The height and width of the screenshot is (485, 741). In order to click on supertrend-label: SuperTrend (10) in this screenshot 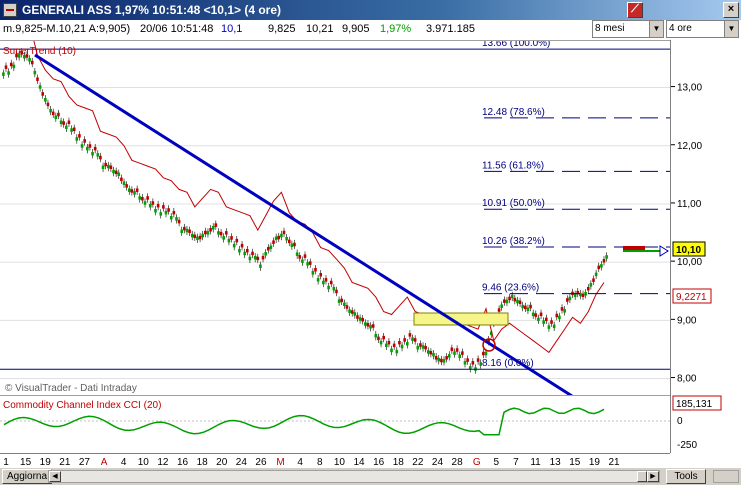, I will do `click(39, 51)`.